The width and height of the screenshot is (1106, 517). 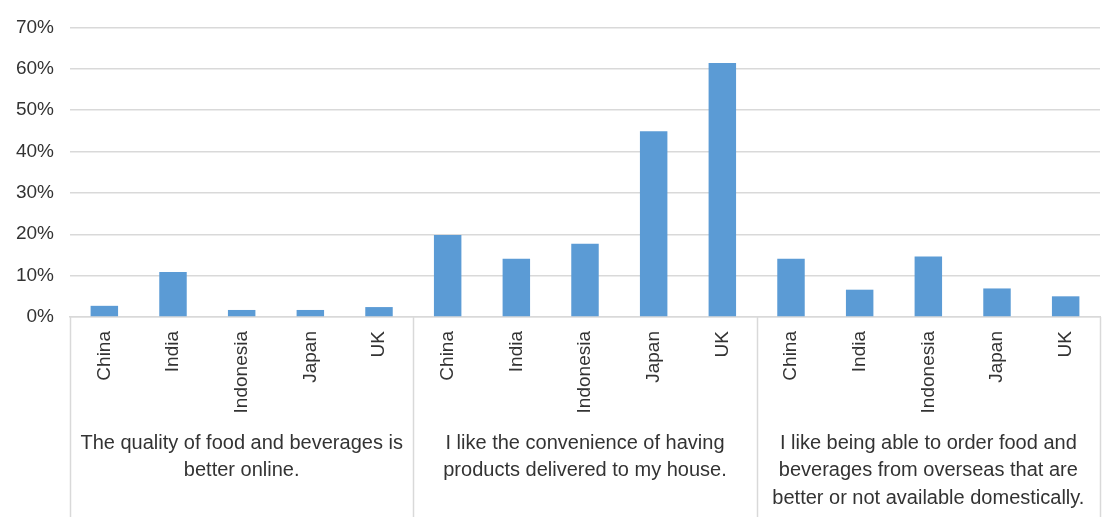 What do you see at coordinates (928, 469) in the screenshot?
I see `text: I like being able to order food and beverages from overseas that are better or not available domestically.` at bounding box center [928, 469].